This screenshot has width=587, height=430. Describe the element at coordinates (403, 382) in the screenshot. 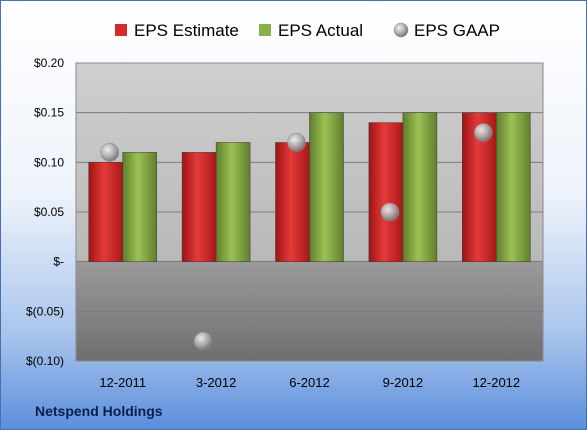

I see `x-tick-label: 9-2012` at that location.